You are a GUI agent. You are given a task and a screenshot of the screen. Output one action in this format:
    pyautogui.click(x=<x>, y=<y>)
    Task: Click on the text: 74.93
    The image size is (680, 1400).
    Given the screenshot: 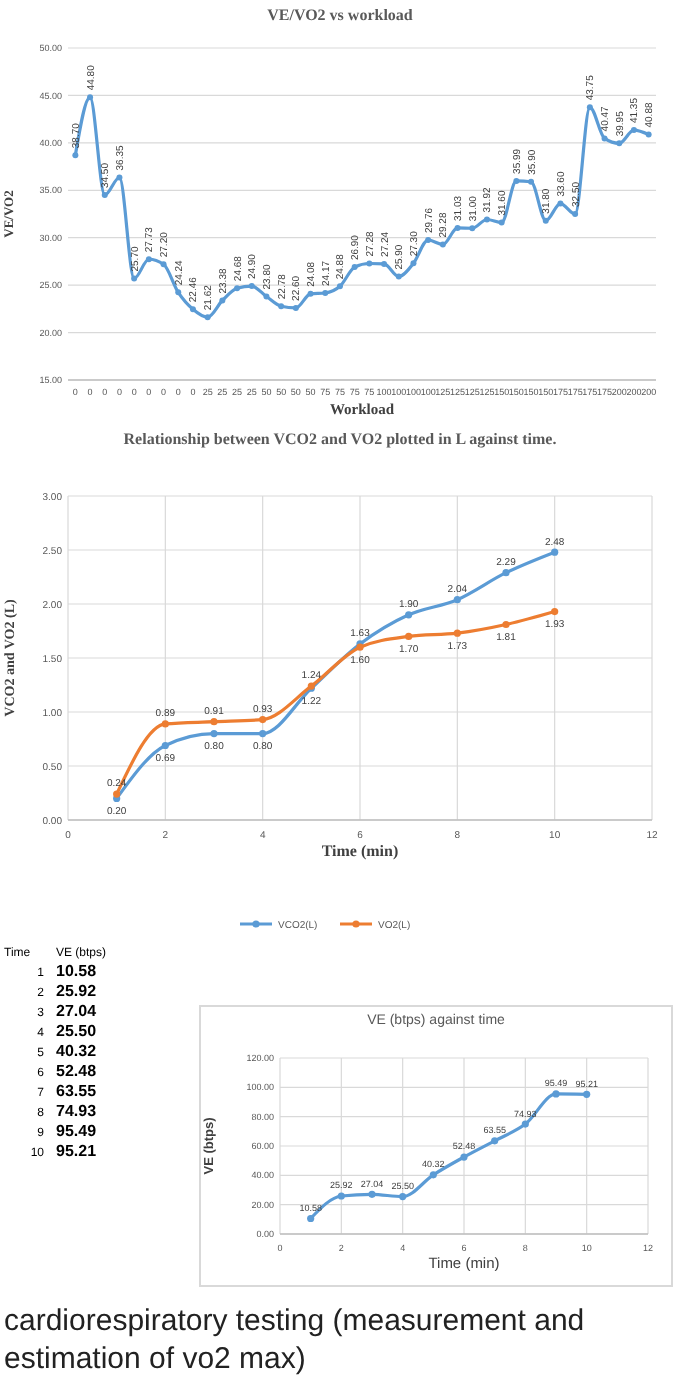 What is the action you would take?
    pyautogui.click(x=76, y=1111)
    